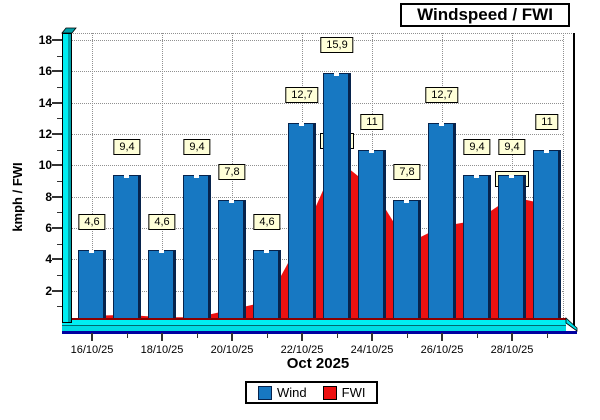 The image size is (600, 420). What do you see at coordinates (574, 180) in the screenshot?
I see `plot-right-border` at bounding box center [574, 180].